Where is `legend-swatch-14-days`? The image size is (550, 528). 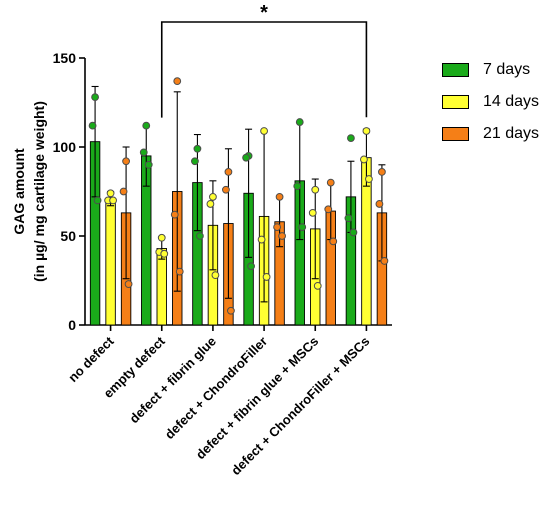 legend-swatch-14-days is located at coordinates (455, 102).